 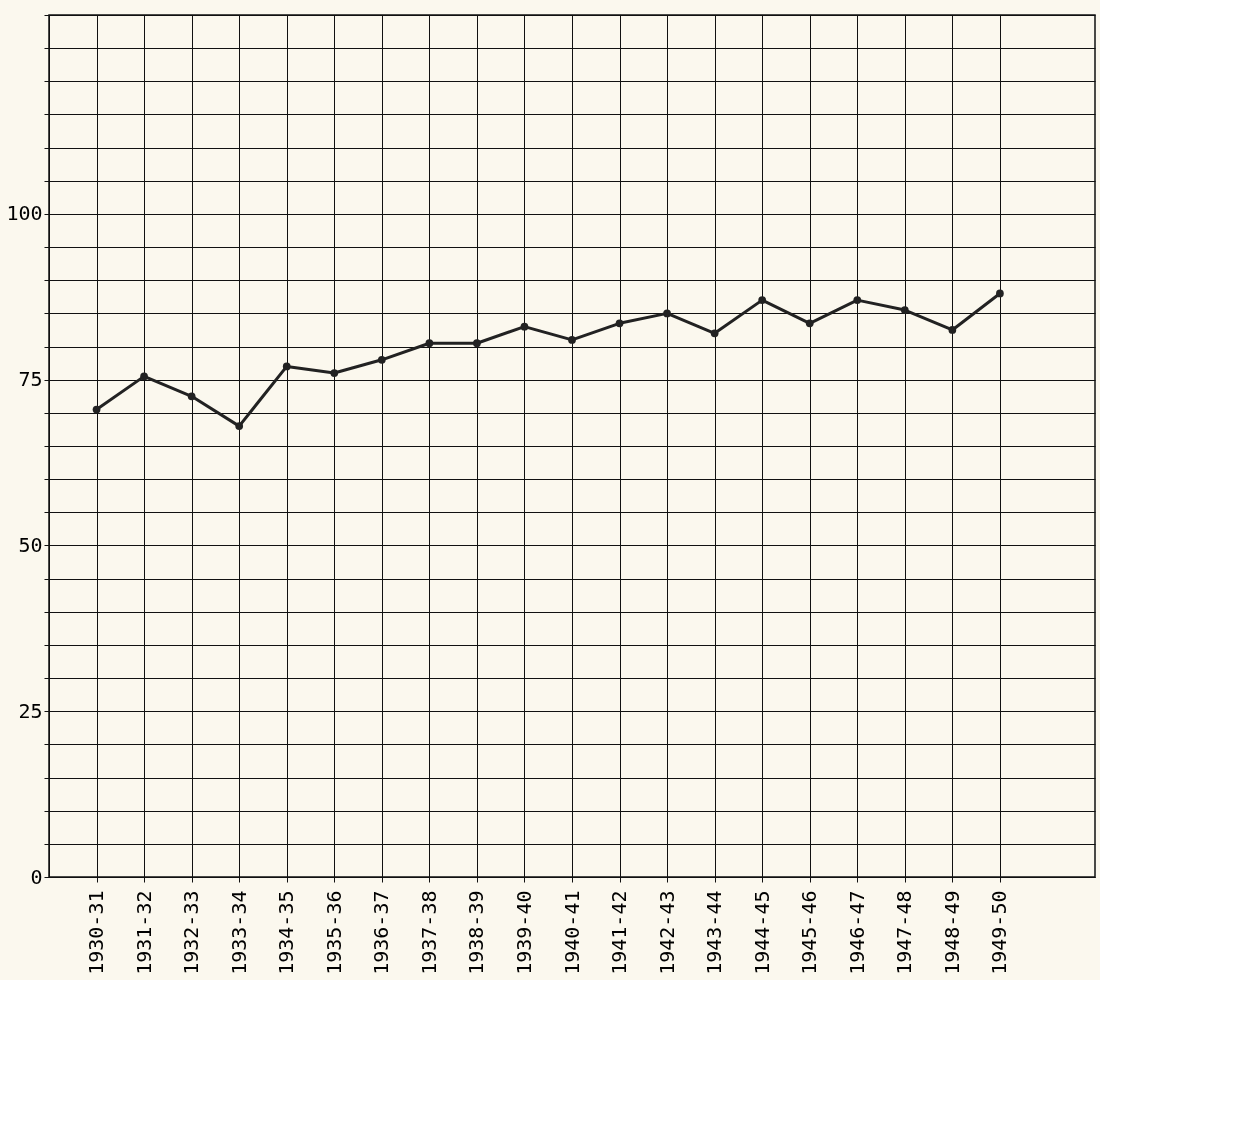 I want to click on y-tick-label: 50, so click(x=30, y=544).